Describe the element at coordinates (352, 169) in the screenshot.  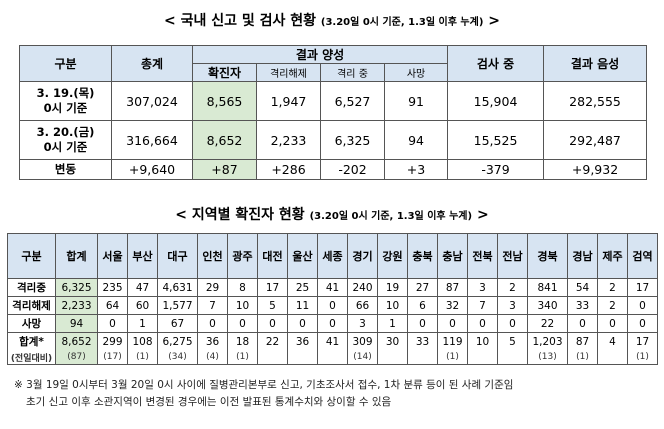
I see `cell-isolating: -202` at that location.